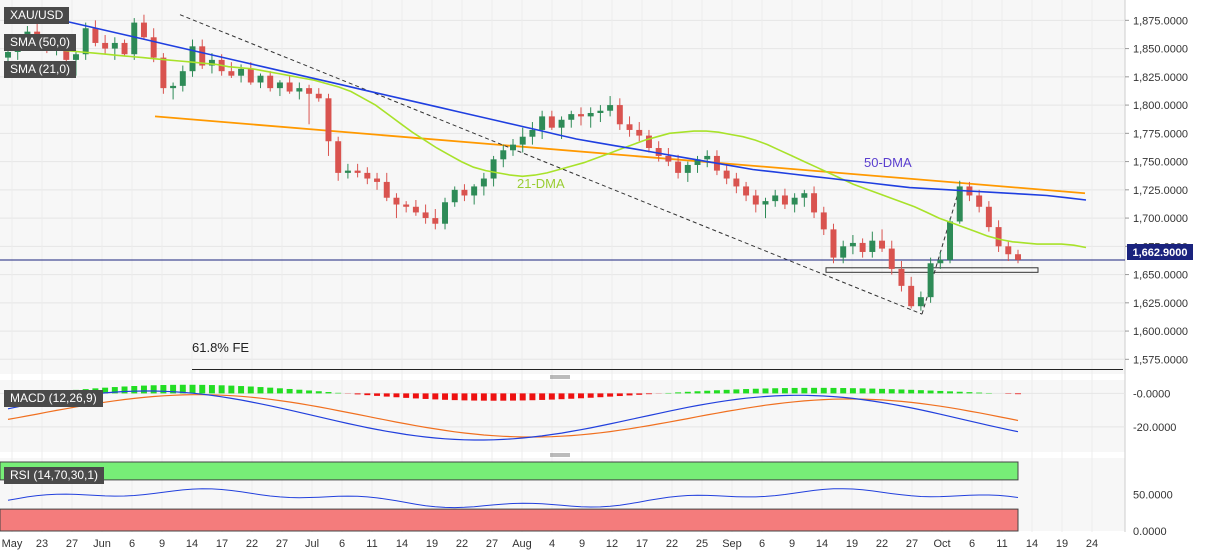  I want to click on legend-sma21: SMA (21,0), so click(40, 69).